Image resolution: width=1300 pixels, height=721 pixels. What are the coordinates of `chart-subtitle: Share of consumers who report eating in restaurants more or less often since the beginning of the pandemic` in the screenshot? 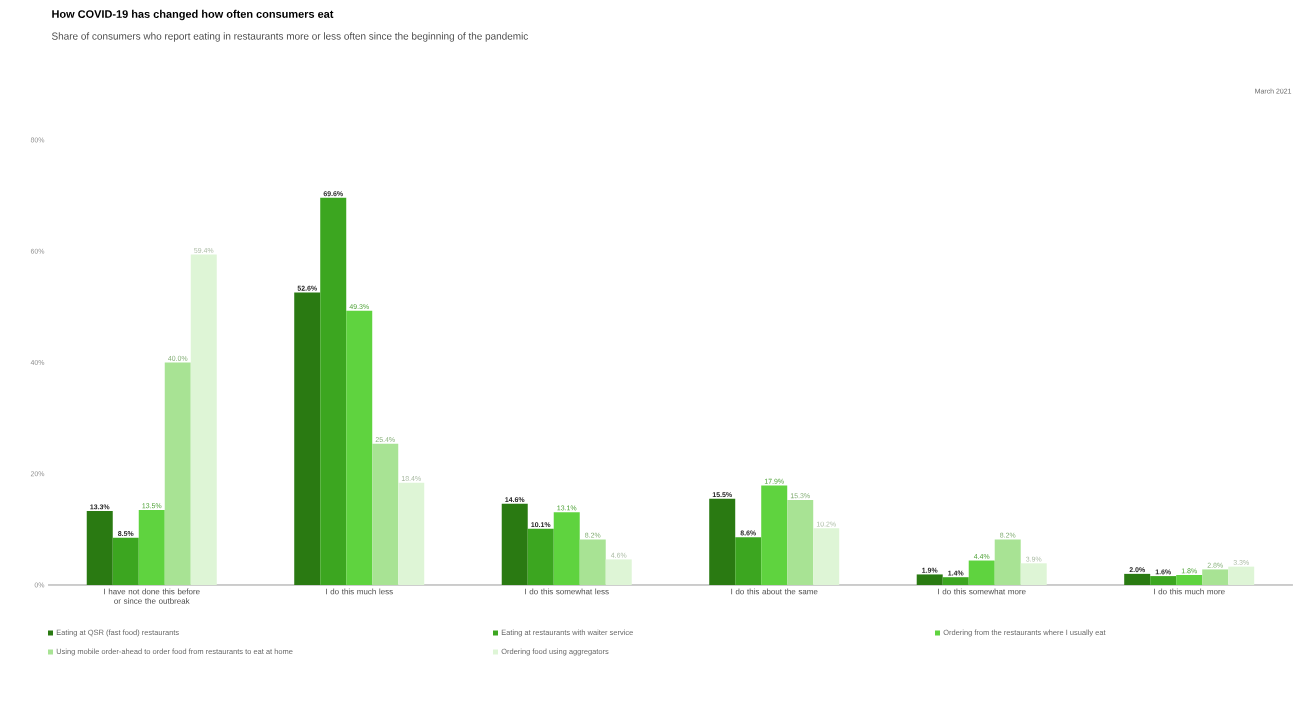 It's located at (289, 37).